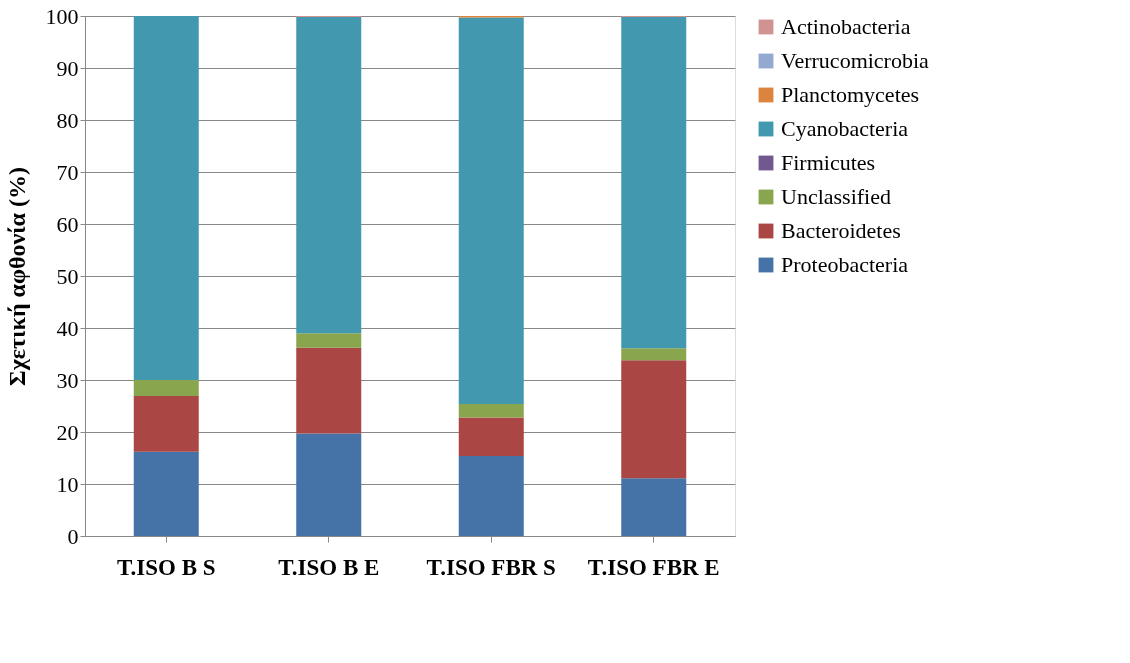 This screenshot has height=663, width=1130. Describe the element at coordinates (67, 172) in the screenshot. I see `y-tick-label: 70` at that location.